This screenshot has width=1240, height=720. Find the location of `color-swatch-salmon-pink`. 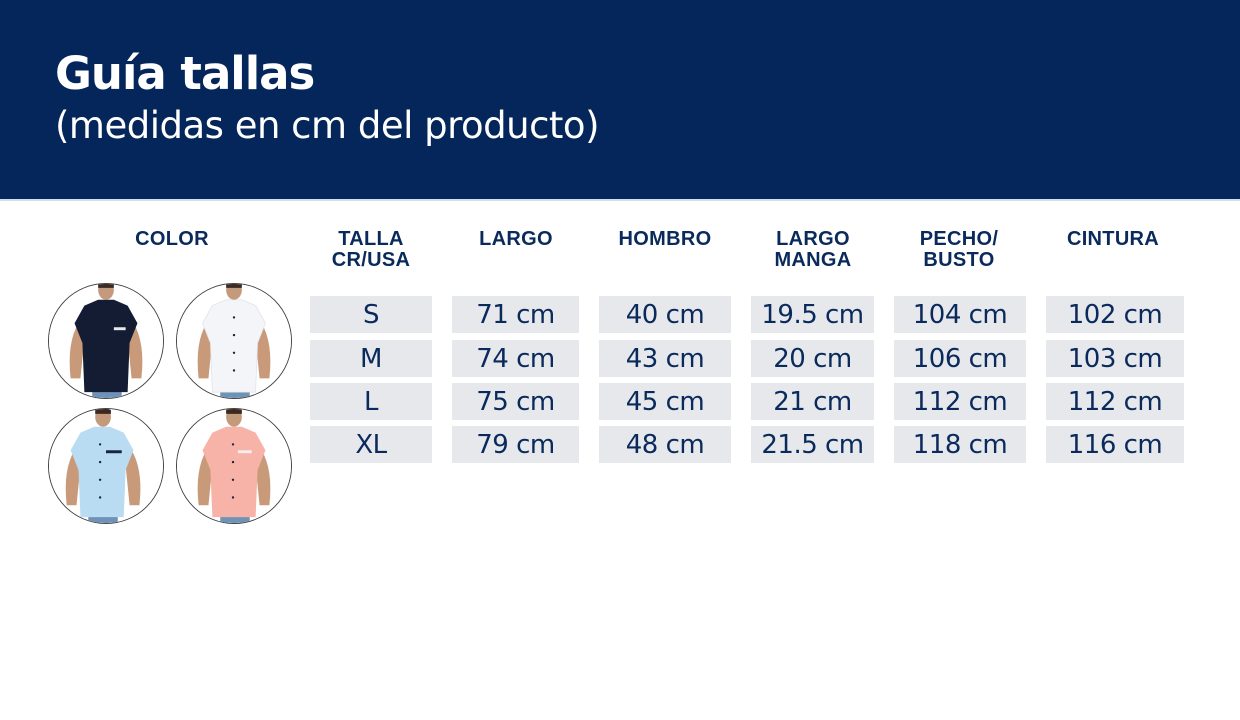

color-swatch-salmon-pink is located at coordinates (234, 466).